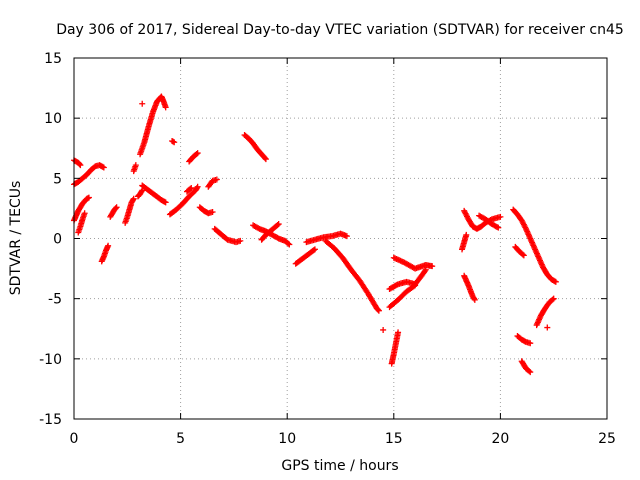 This screenshot has height=480, width=640. Describe the element at coordinates (50, 239) in the screenshot. I see `y-tick-labels: -15 -10 -5 0 5 10 15` at that location.